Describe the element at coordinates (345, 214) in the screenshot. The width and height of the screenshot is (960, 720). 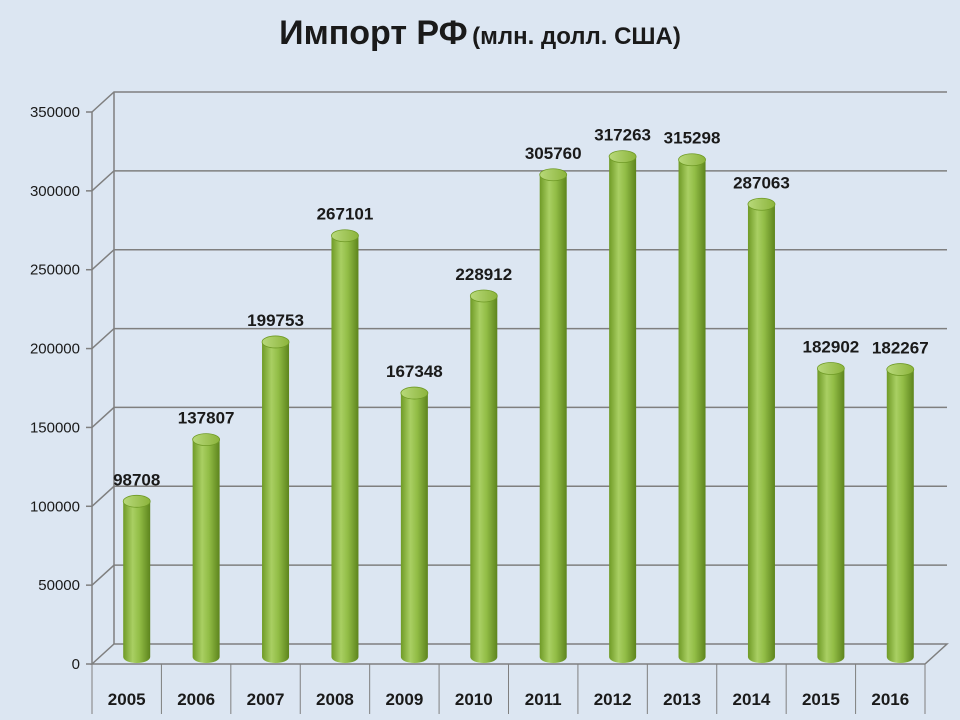
I see `data-label: 267101` at that location.